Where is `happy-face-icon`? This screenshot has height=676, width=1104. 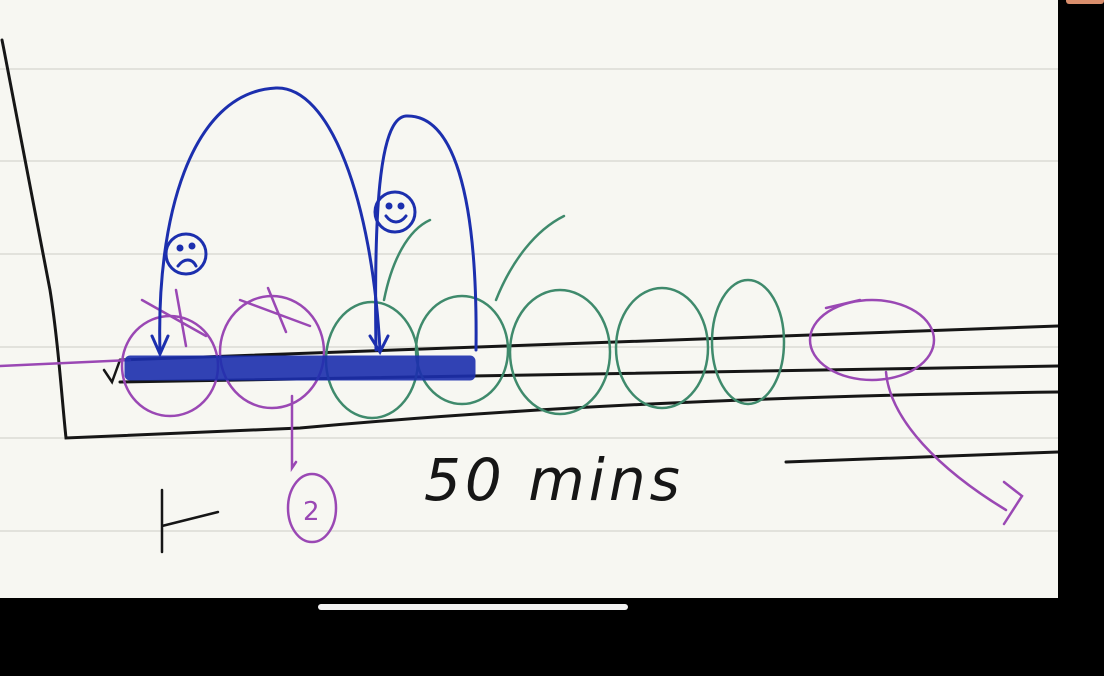
happy-face-icon is located at coordinates (395, 212).